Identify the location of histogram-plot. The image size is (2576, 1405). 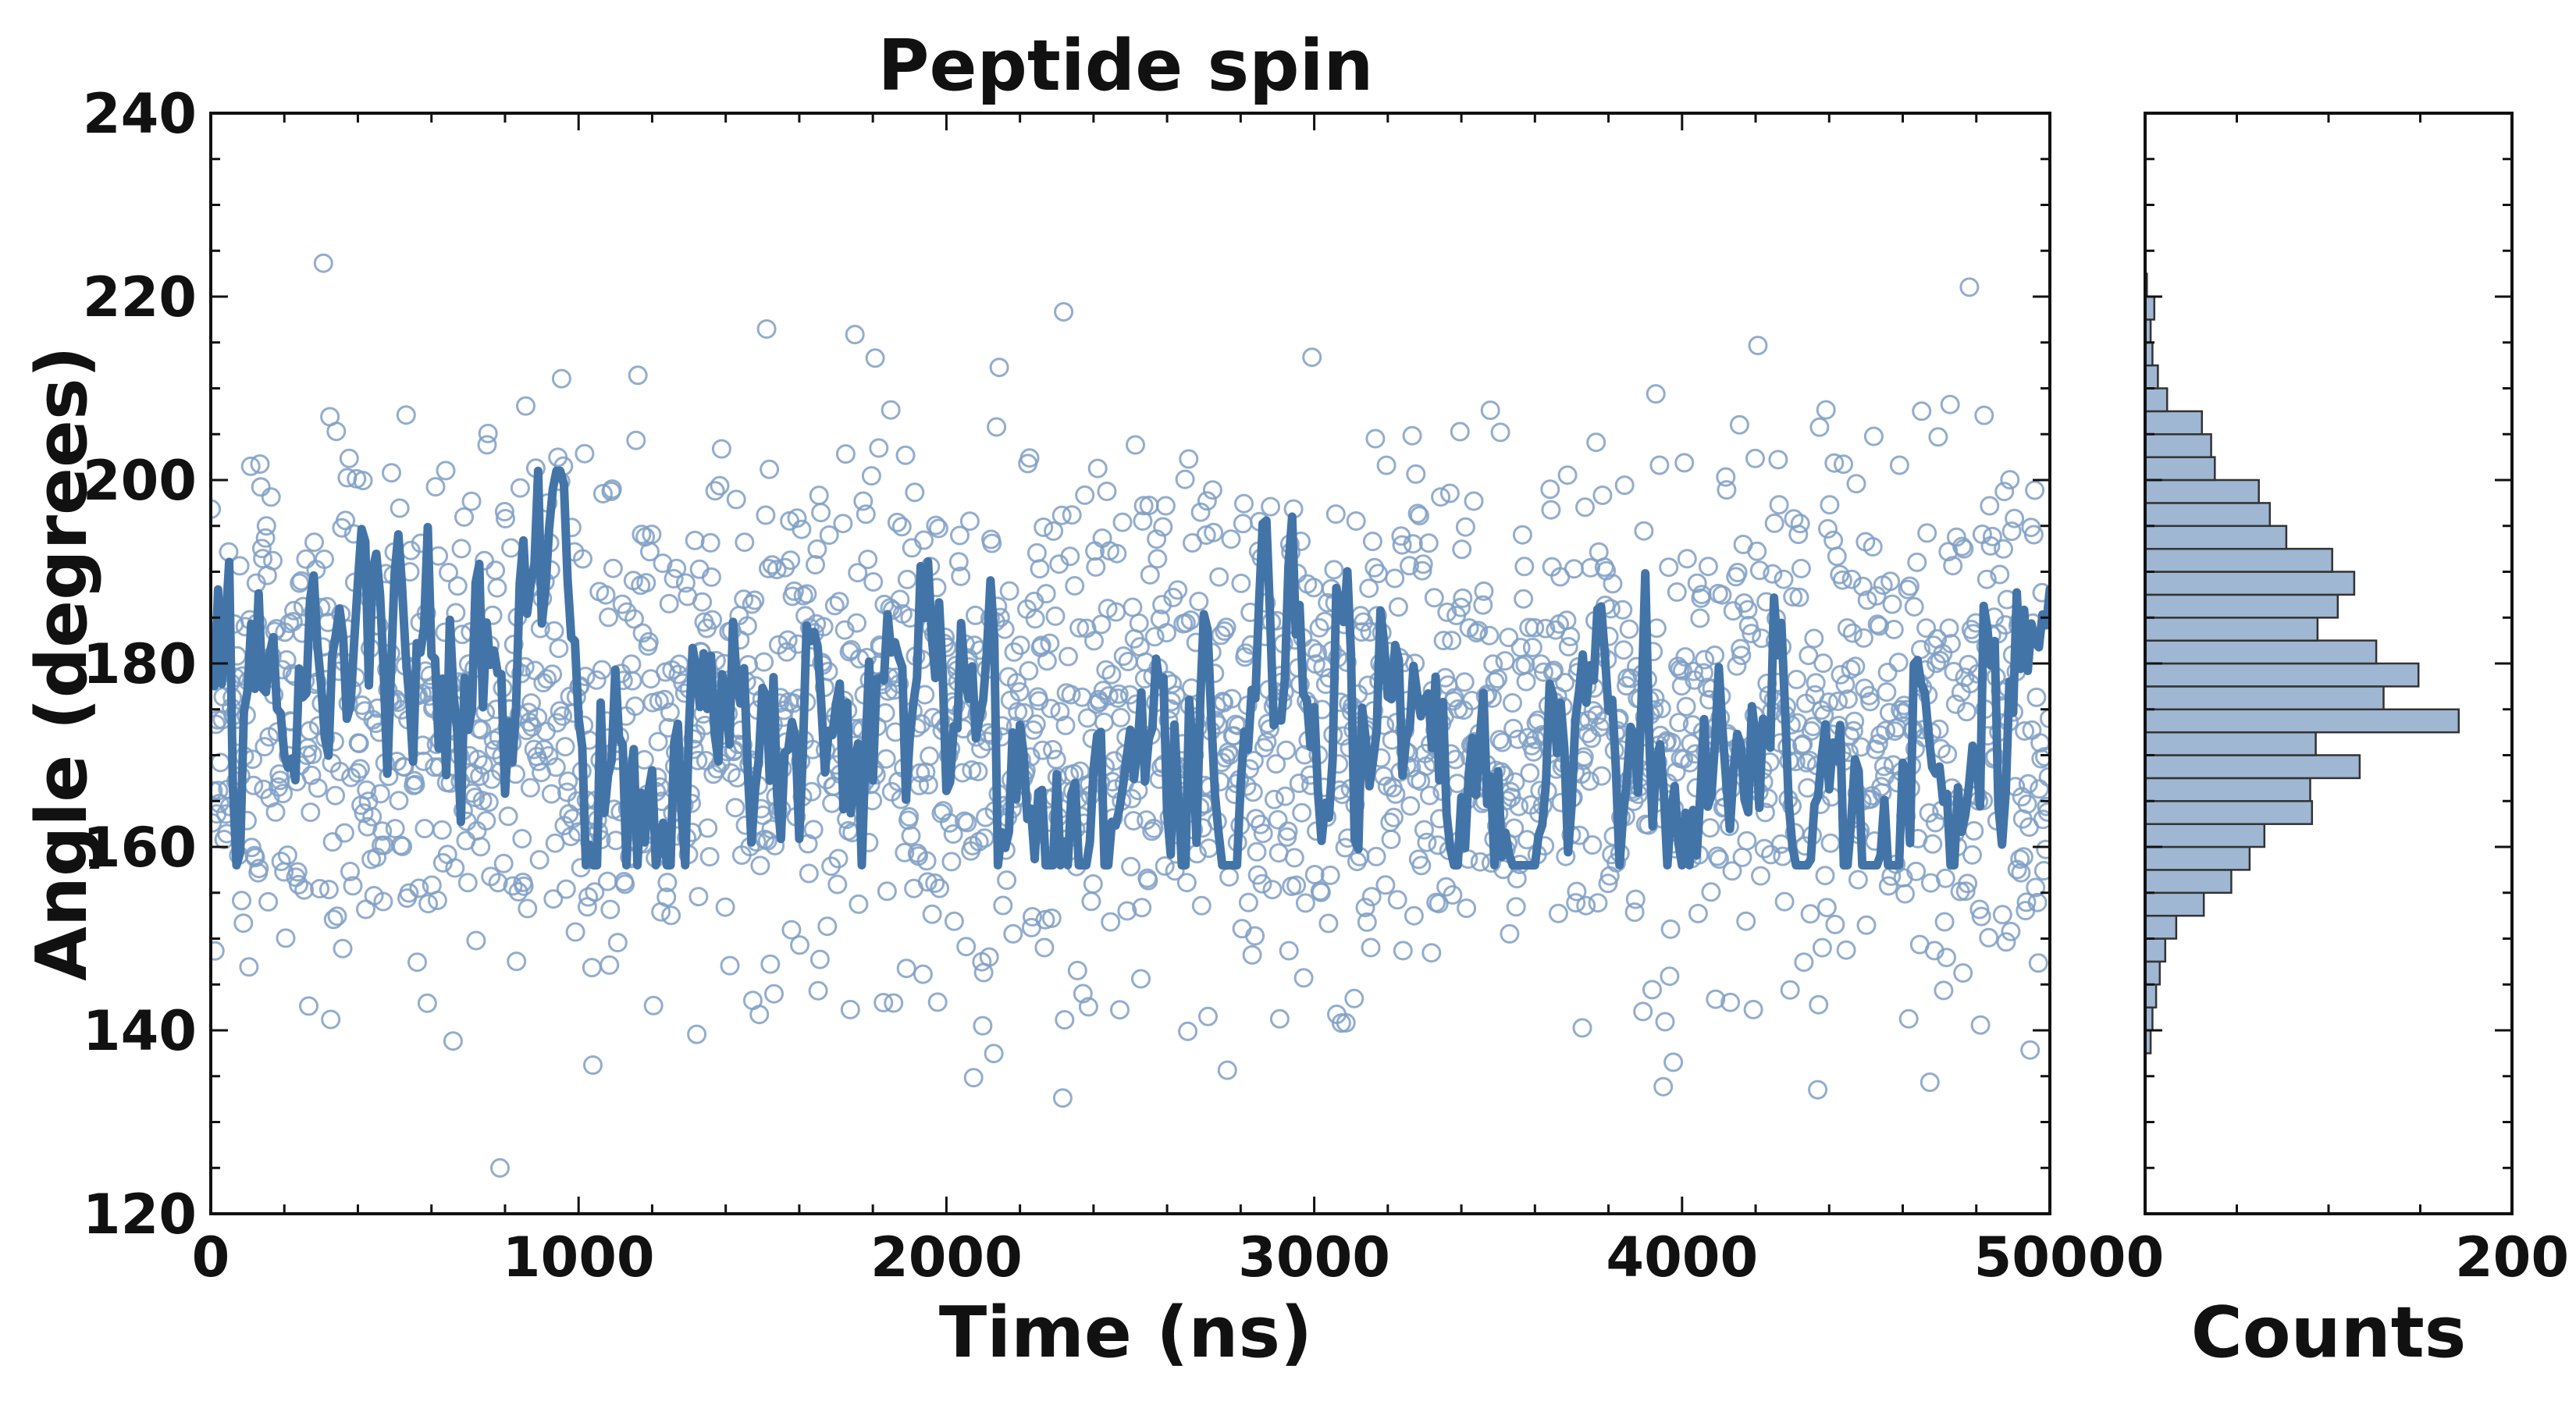
(2329, 663).